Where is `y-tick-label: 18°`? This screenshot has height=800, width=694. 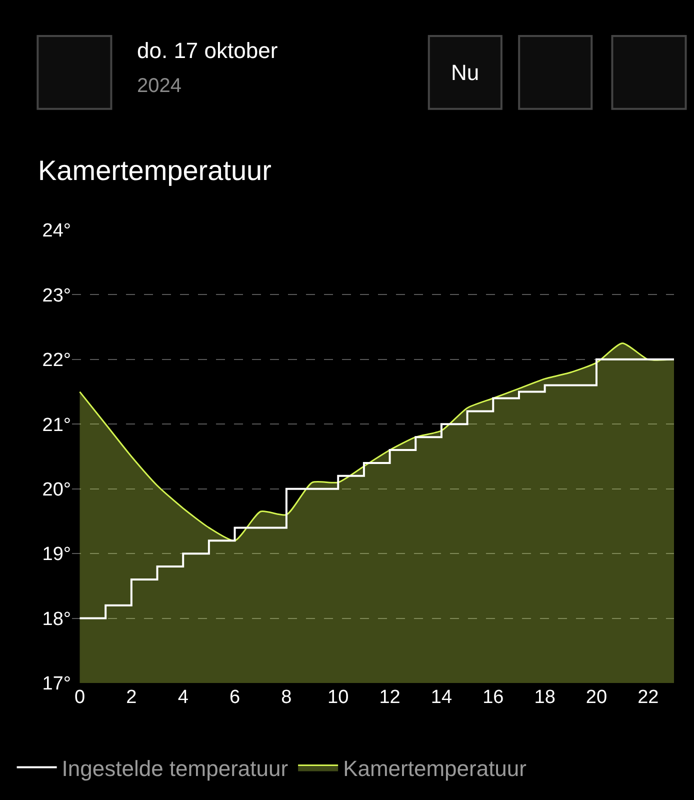 y-tick-label: 18° is located at coordinates (56, 619).